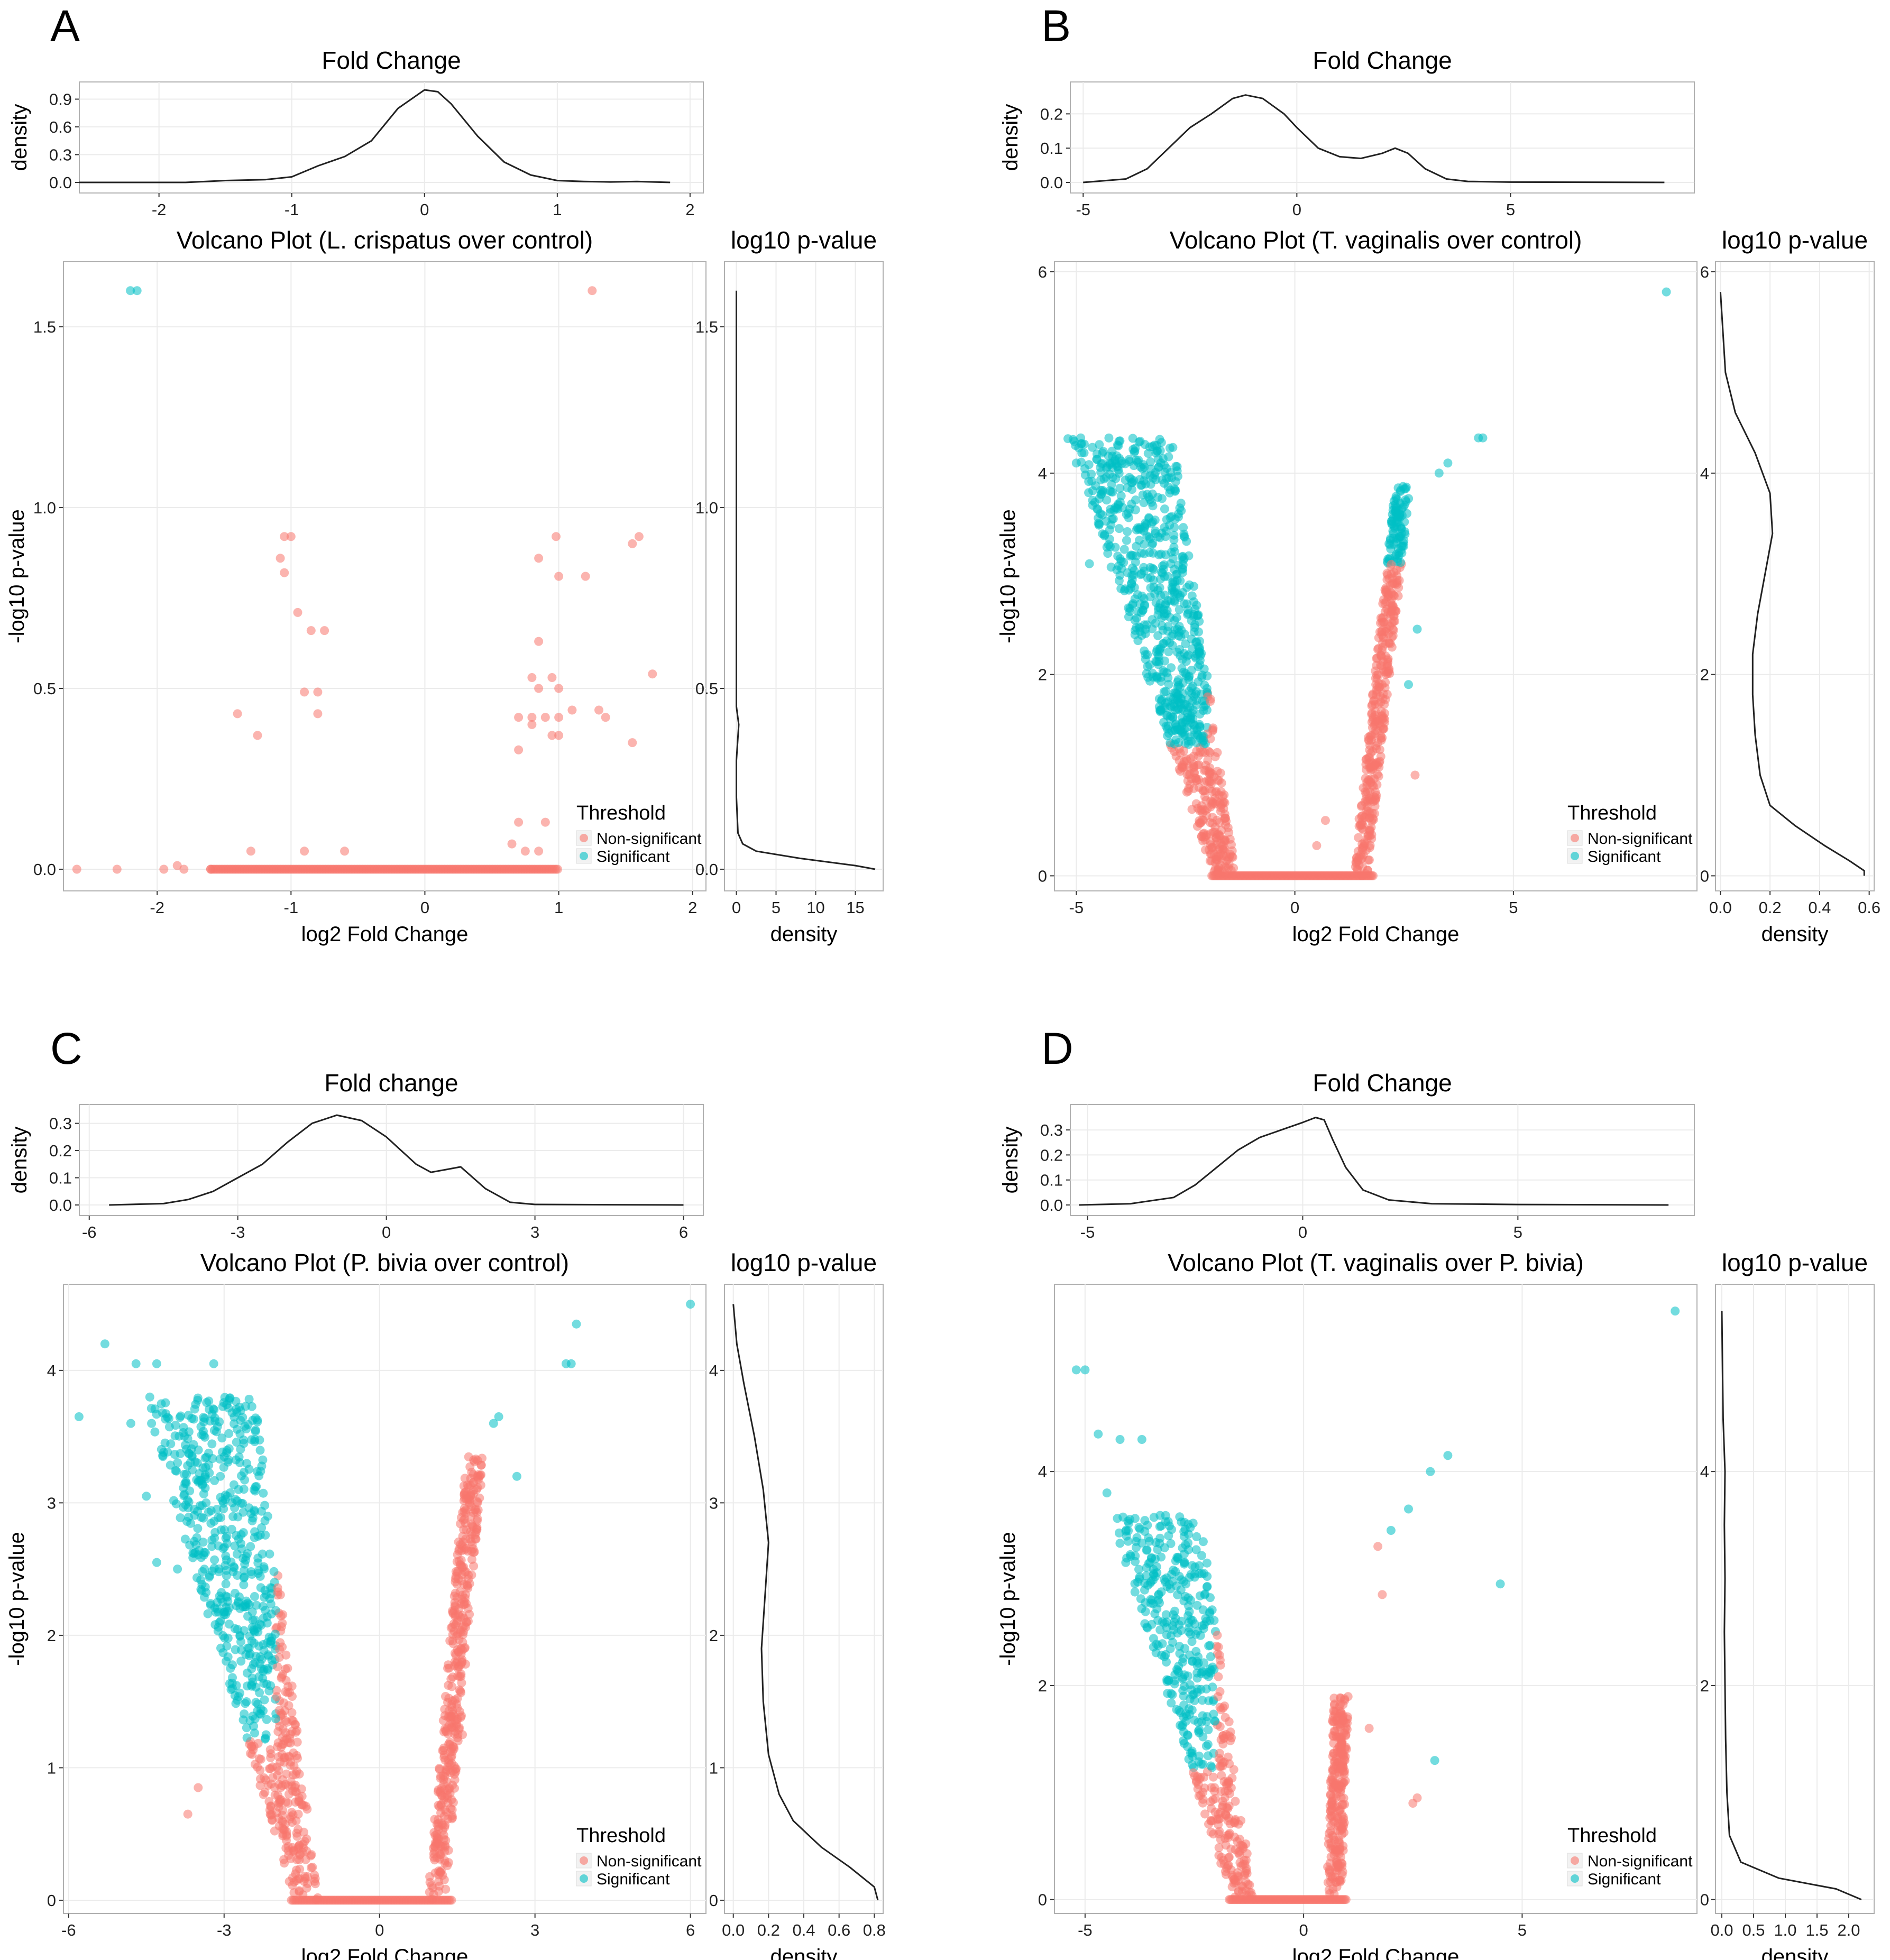 The width and height of the screenshot is (1890, 1960). Describe the element at coordinates (1076, 908) in the screenshot. I see `x-tick-label: -5` at that location.